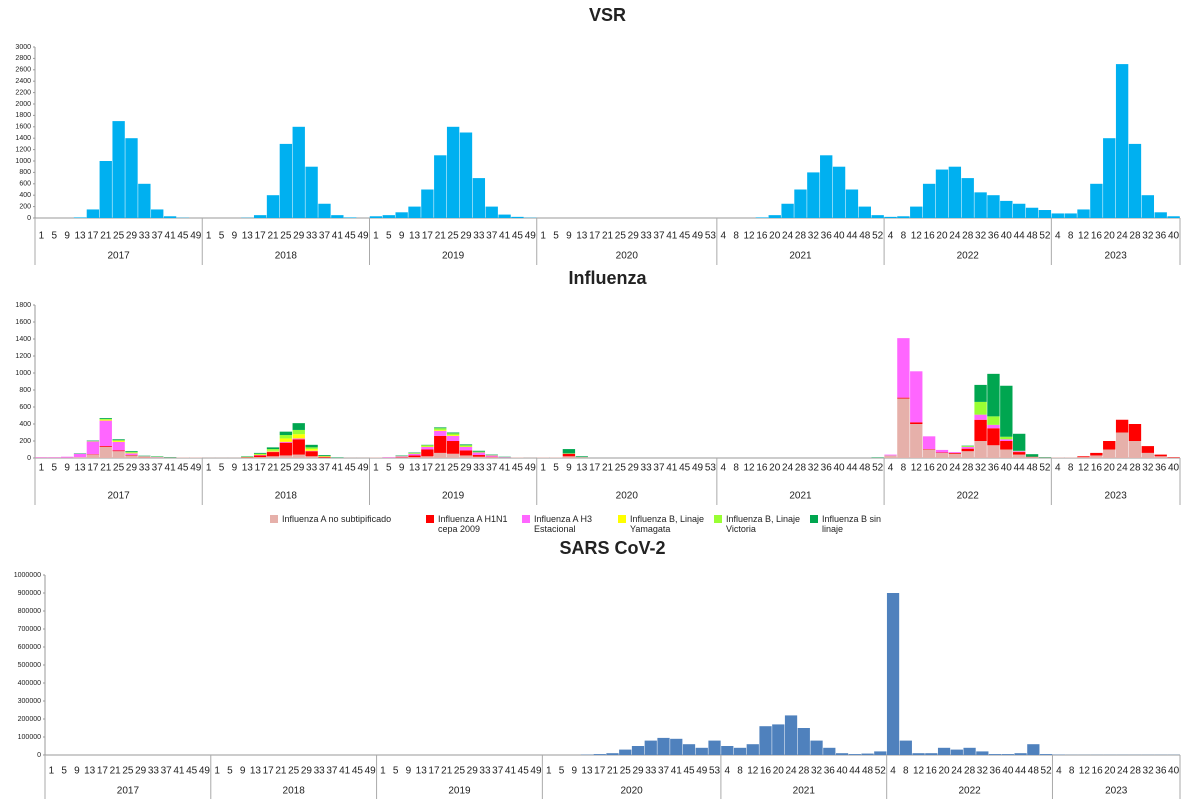  I want to click on legend-swatch, so click(814, 519).